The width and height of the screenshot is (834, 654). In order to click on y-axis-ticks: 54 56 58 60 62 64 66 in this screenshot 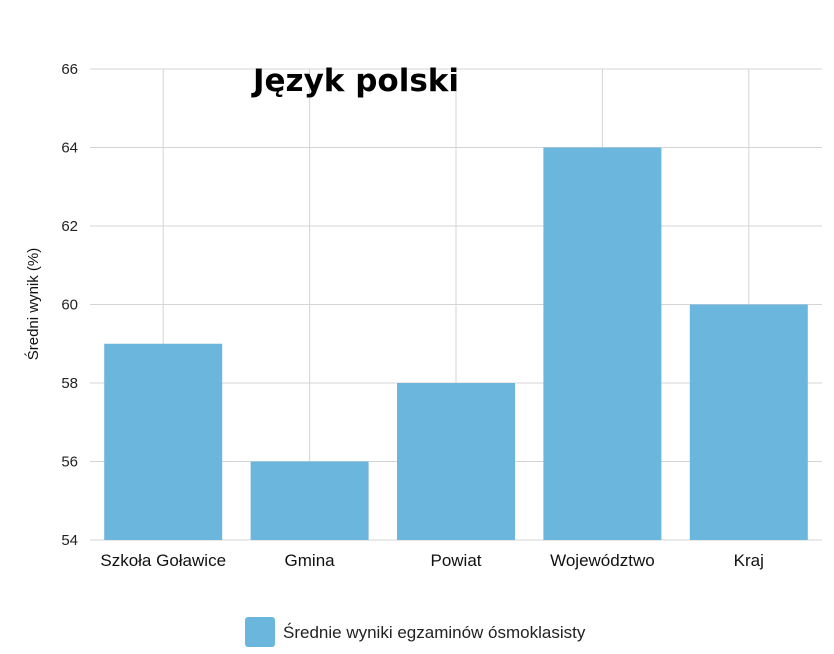, I will do `click(69, 305)`.